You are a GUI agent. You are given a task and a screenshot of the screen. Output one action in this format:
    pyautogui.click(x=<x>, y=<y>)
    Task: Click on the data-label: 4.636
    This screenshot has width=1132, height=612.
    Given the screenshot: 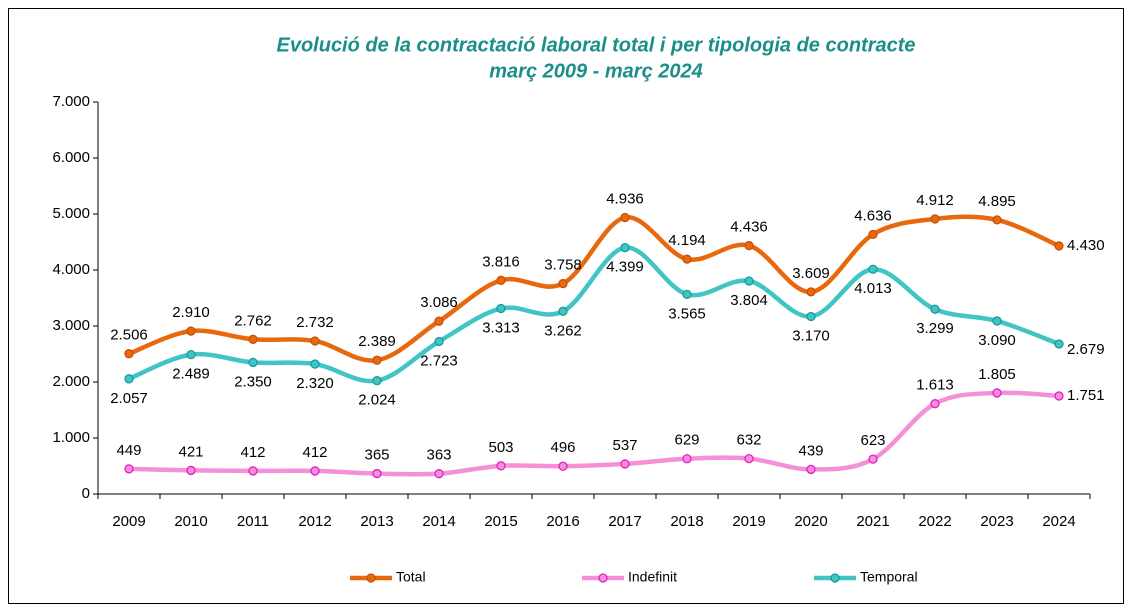 What is the action you would take?
    pyautogui.click(x=873, y=215)
    